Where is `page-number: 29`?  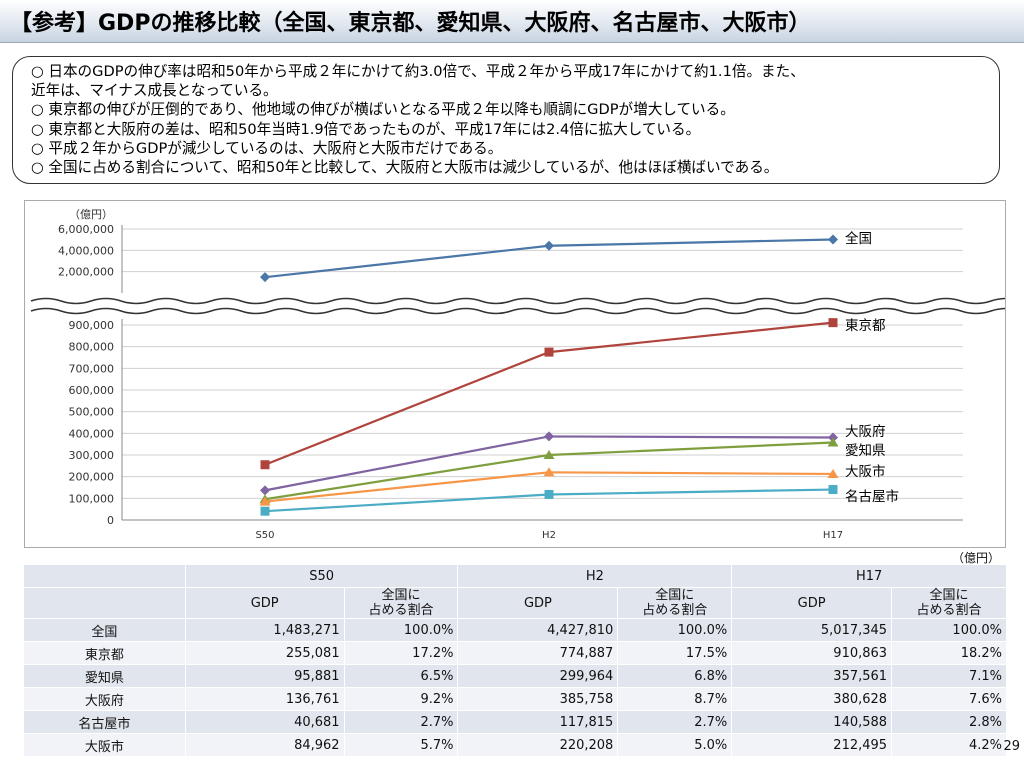
page-number: 29 is located at coordinates (1011, 746).